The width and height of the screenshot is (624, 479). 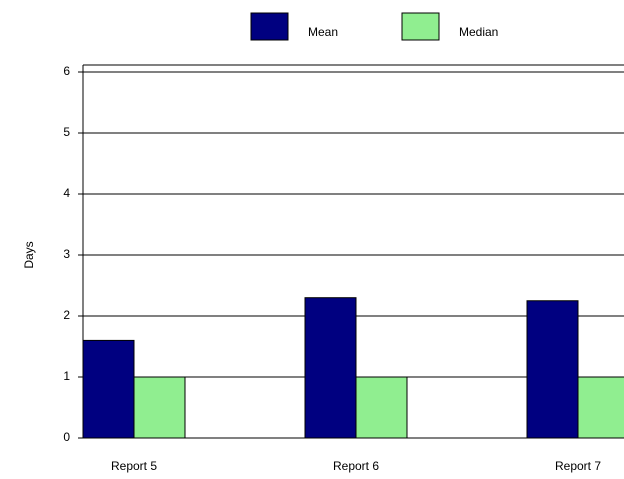 What do you see at coordinates (66, 437) in the screenshot?
I see `y-tick-label: 0` at bounding box center [66, 437].